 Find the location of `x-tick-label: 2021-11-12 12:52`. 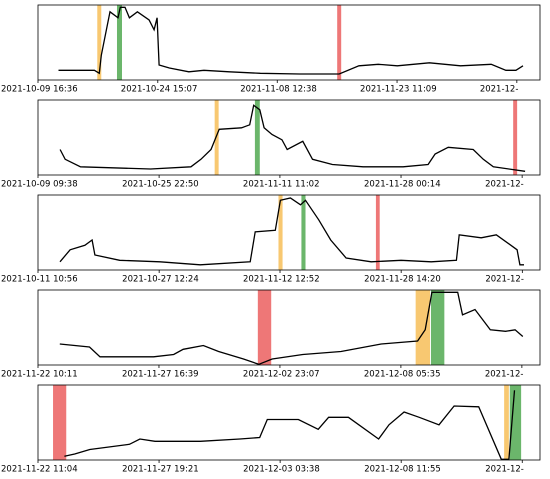

x-tick-label: 2021-11-12 12:52 is located at coordinates (281, 280).